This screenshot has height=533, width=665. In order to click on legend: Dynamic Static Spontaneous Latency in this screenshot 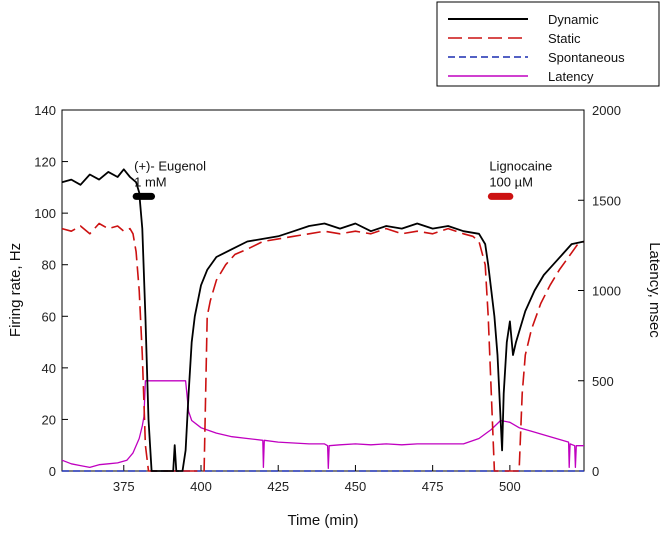, I will do `click(548, 44)`.